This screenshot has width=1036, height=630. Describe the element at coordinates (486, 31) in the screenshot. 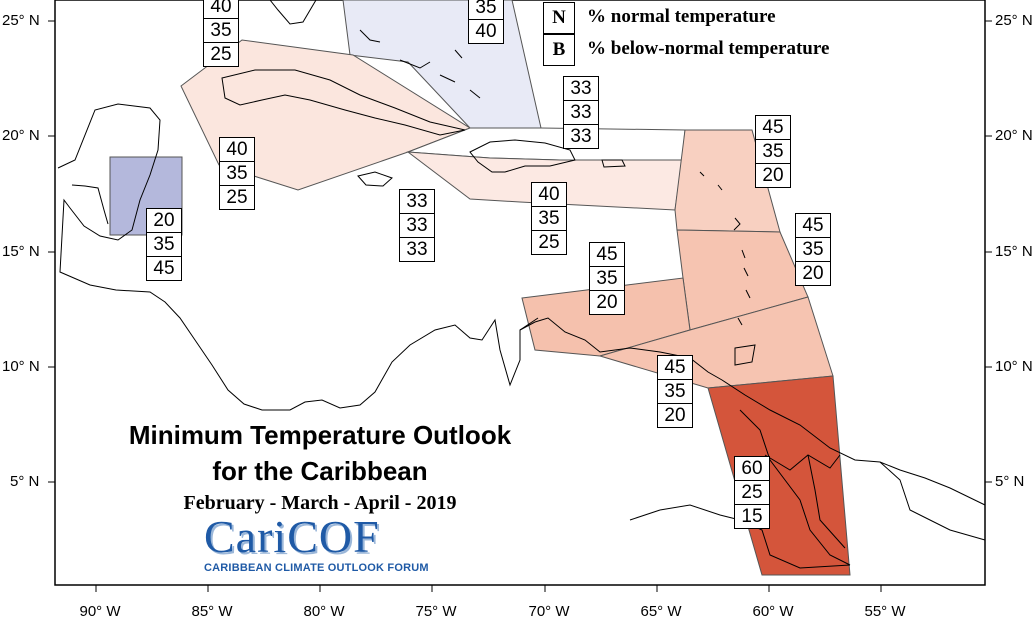

I see `prob-below: 40` at that location.